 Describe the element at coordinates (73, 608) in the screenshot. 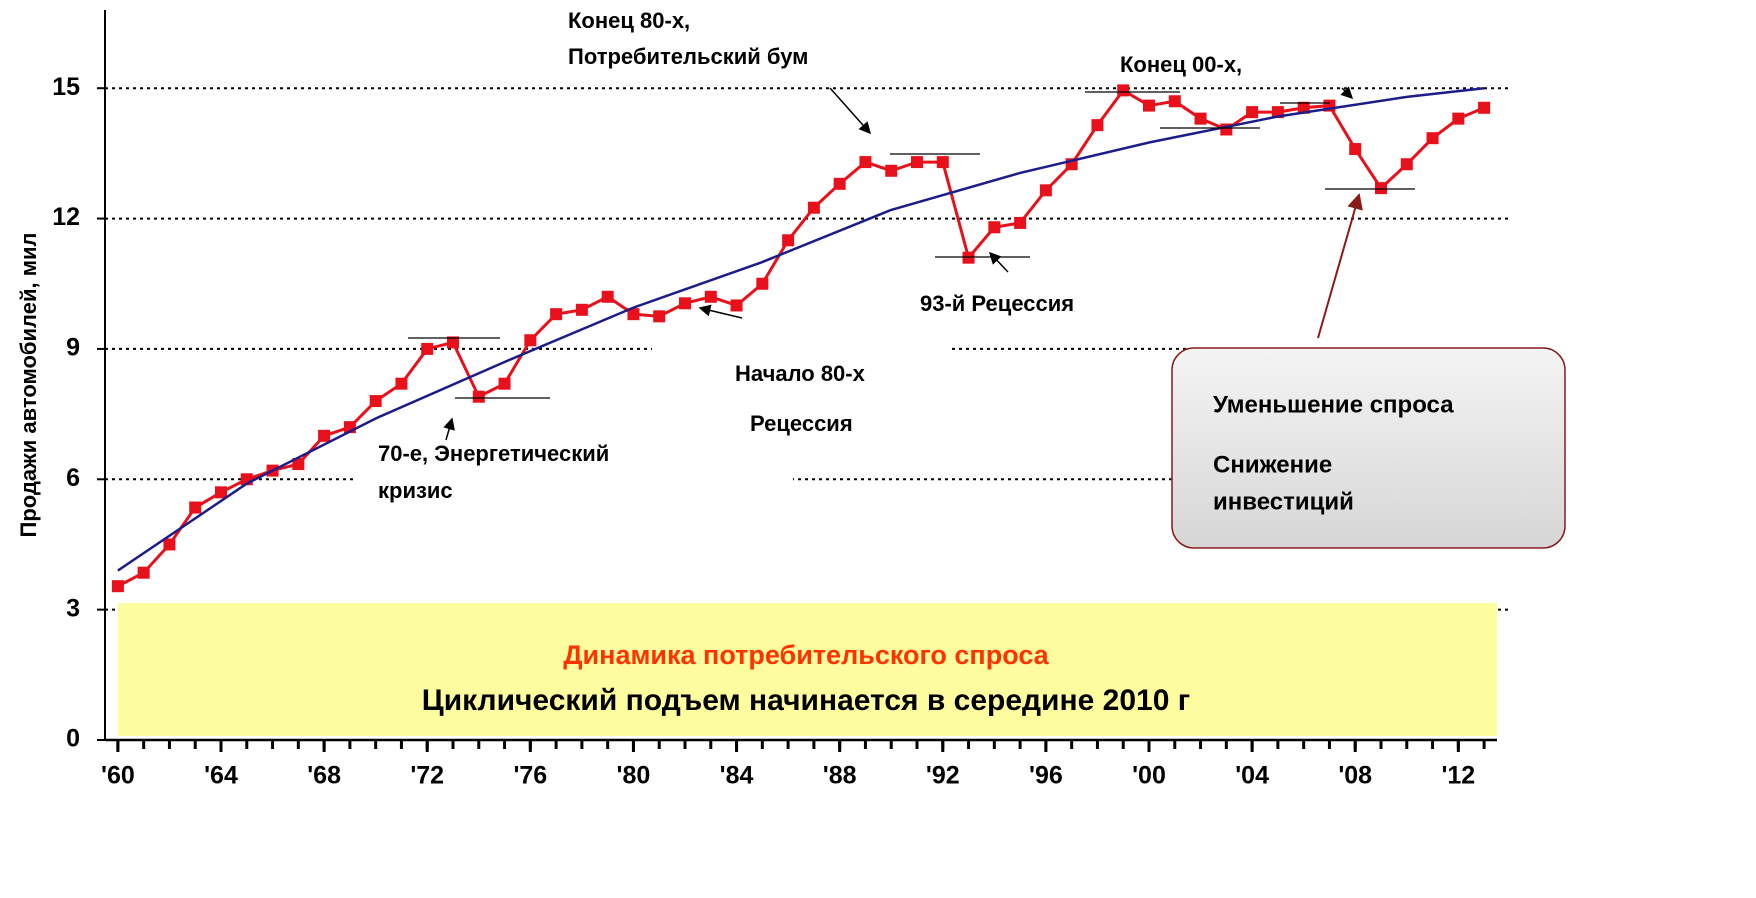

I see `y-tick-label: 3` at that location.